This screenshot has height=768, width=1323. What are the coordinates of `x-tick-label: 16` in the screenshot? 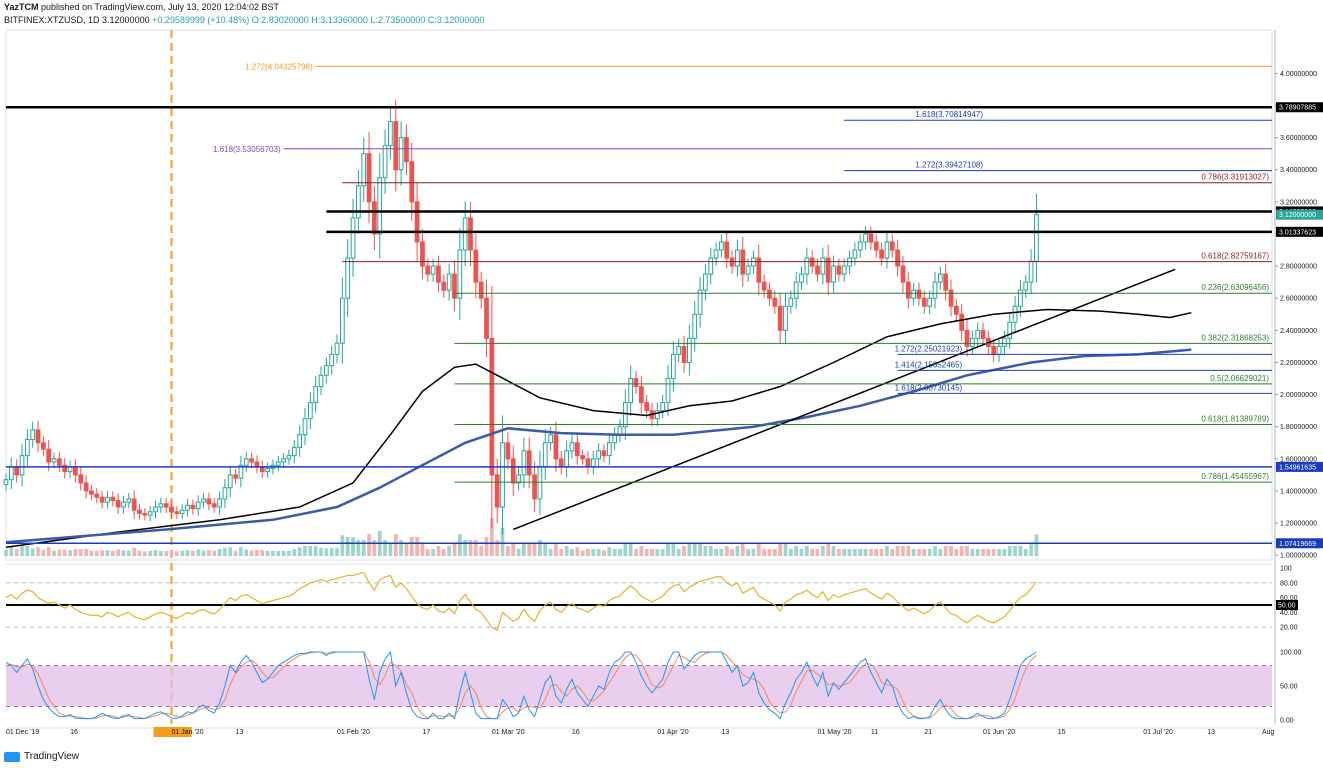 It's located at (74, 732).